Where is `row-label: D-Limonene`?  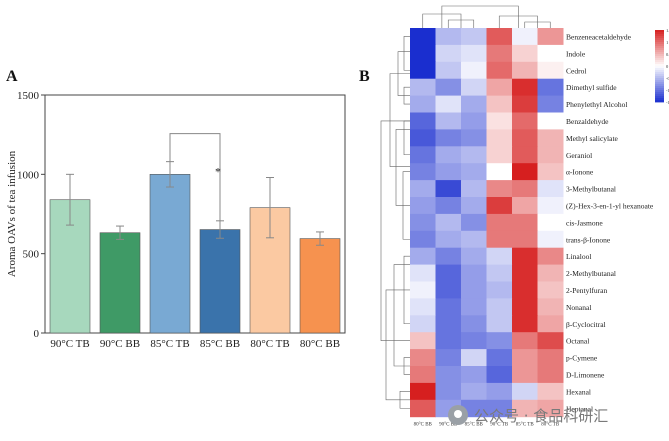
row-label: D-Limonene is located at coordinates (585, 374).